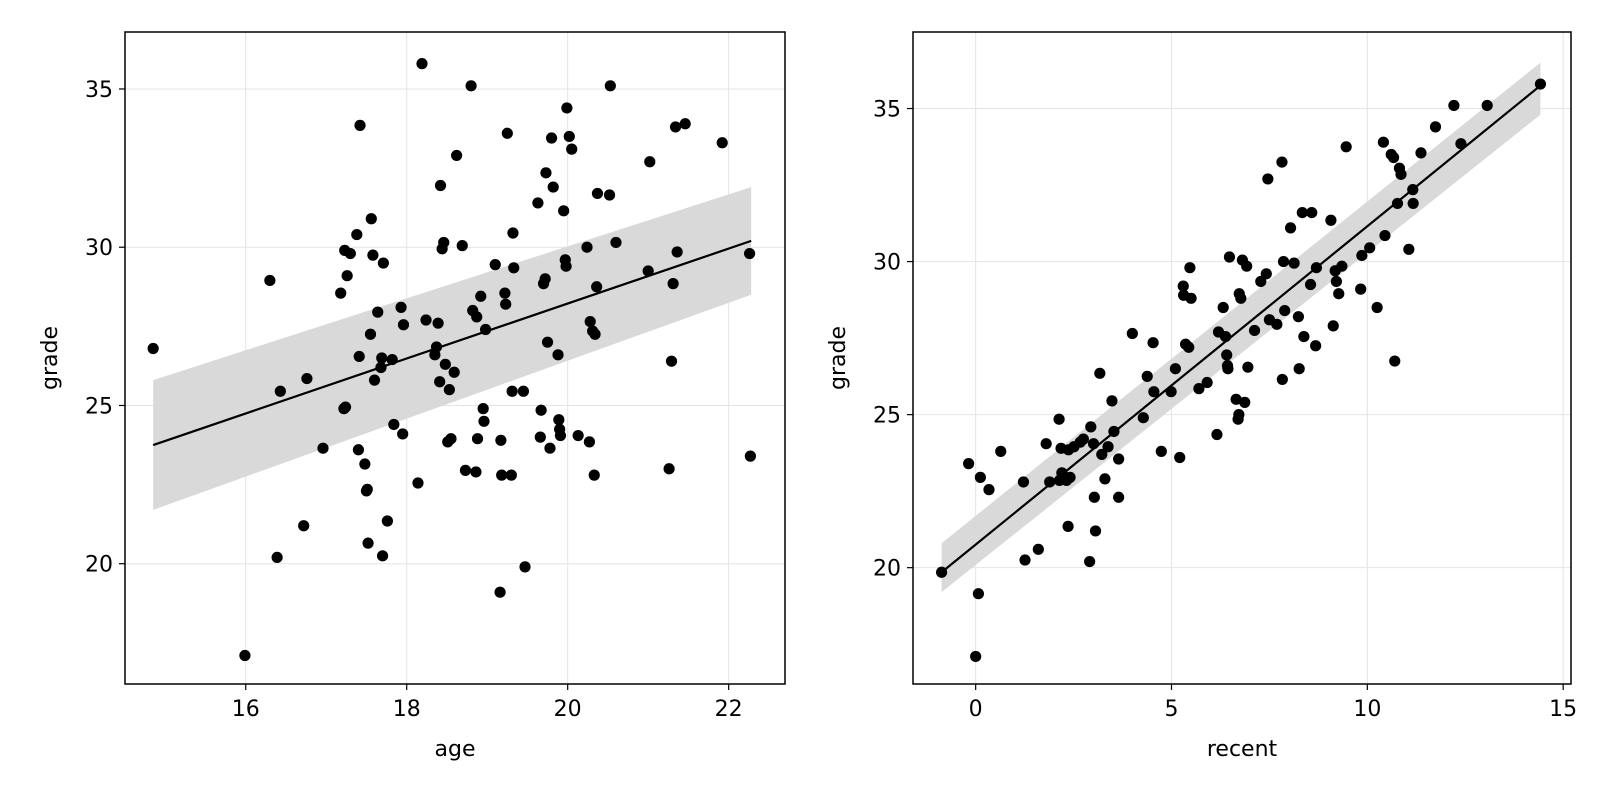 This screenshot has width=1600, height=800. Describe the element at coordinates (887, 263) in the screenshot. I see `y-tick-label: 30` at that location.